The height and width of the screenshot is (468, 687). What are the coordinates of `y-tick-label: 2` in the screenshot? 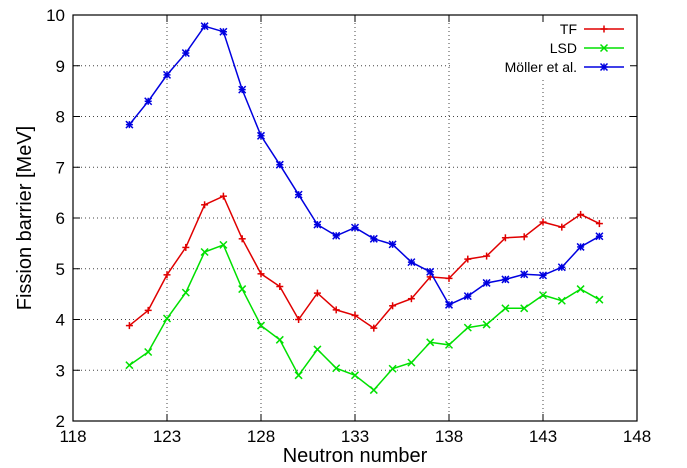 It's located at (60, 421).